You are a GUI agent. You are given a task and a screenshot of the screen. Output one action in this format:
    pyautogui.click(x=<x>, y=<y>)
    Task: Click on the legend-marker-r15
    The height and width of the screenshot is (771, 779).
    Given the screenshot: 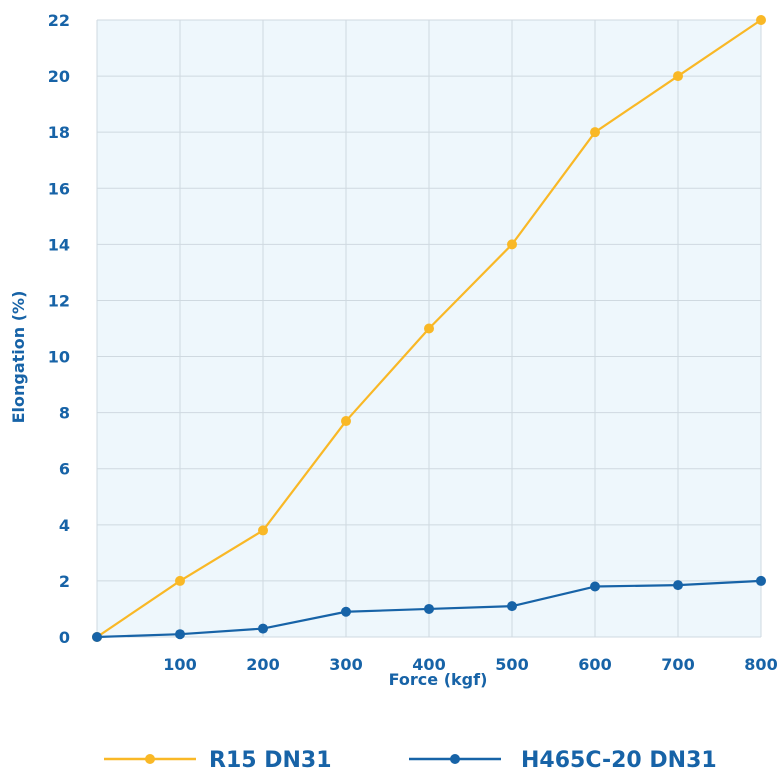 What is the action you would take?
    pyautogui.click(x=150, y=759)
    